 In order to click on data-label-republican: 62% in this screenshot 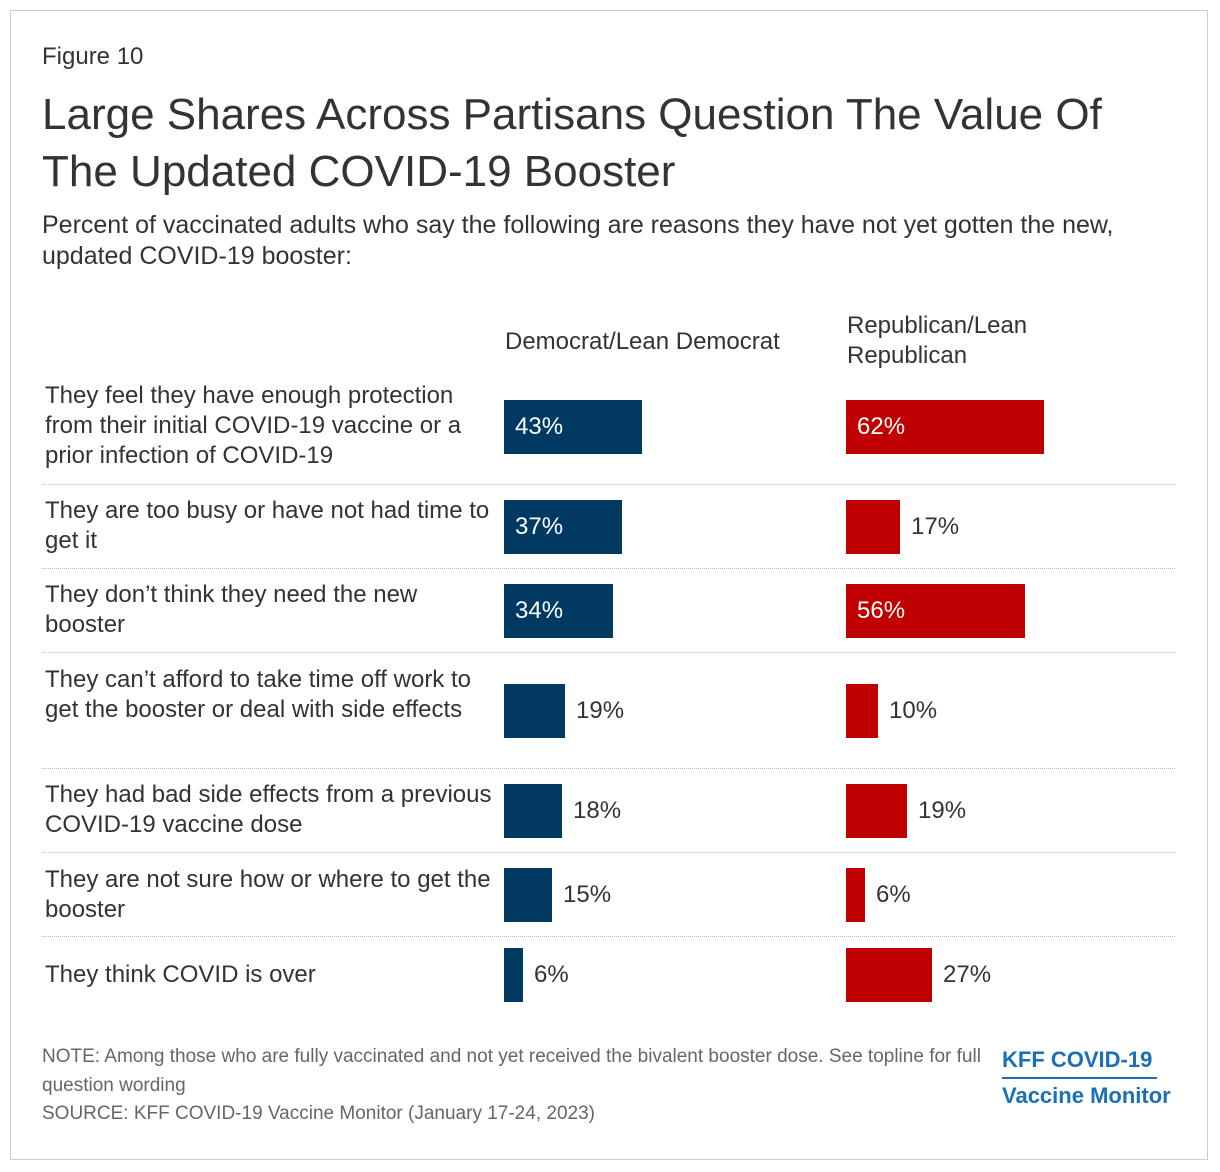, I will do `click(881, 426)`.